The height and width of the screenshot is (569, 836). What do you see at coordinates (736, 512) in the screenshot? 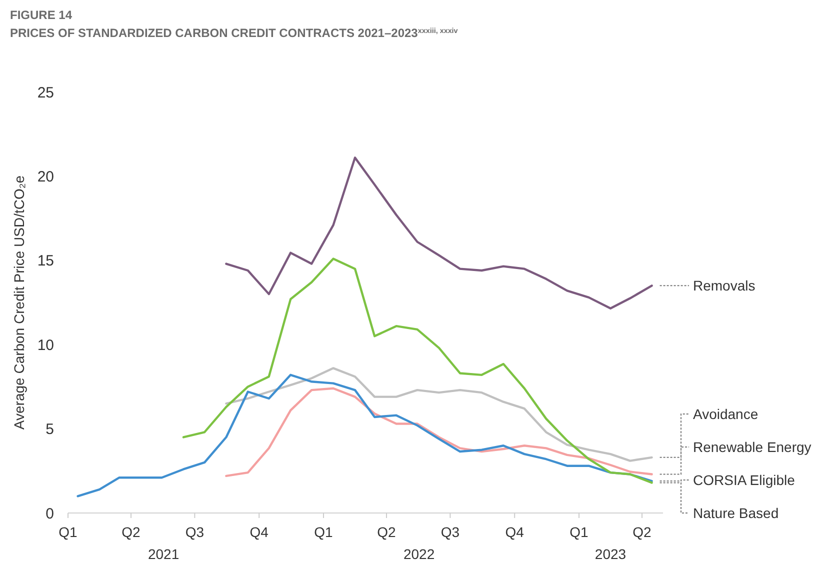
I see `text: Nature Based` at bounding box center [736, 512].